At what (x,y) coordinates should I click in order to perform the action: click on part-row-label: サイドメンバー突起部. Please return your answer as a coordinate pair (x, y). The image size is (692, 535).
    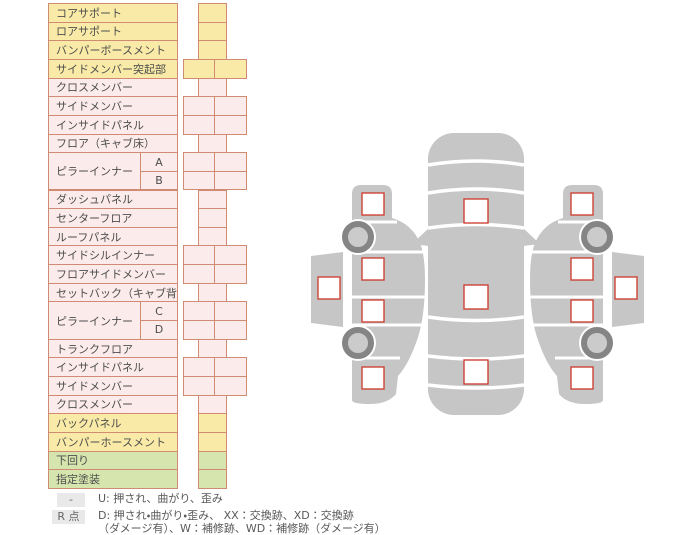
    Looking at the image, I should click on (113, 68).